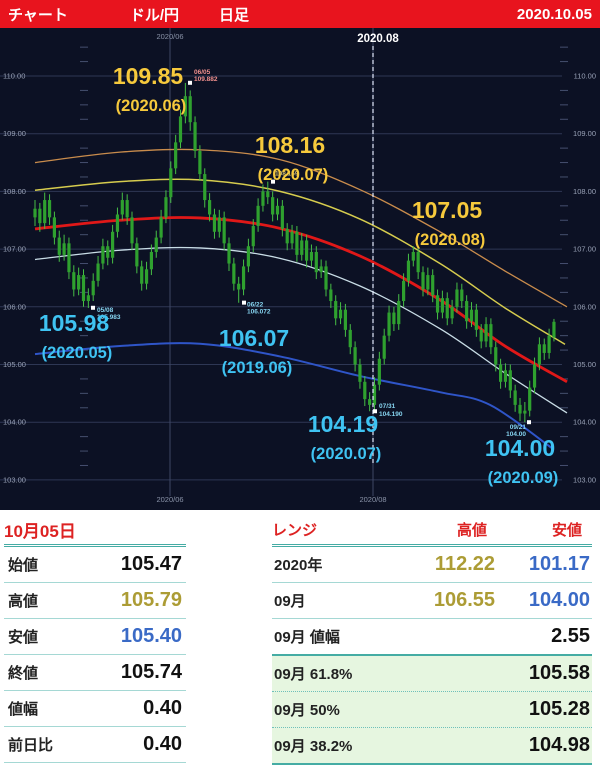  Describe the element at coordinates (77, 353) in the screenshot. I see `period-annotation: (2020.05)` at that location.